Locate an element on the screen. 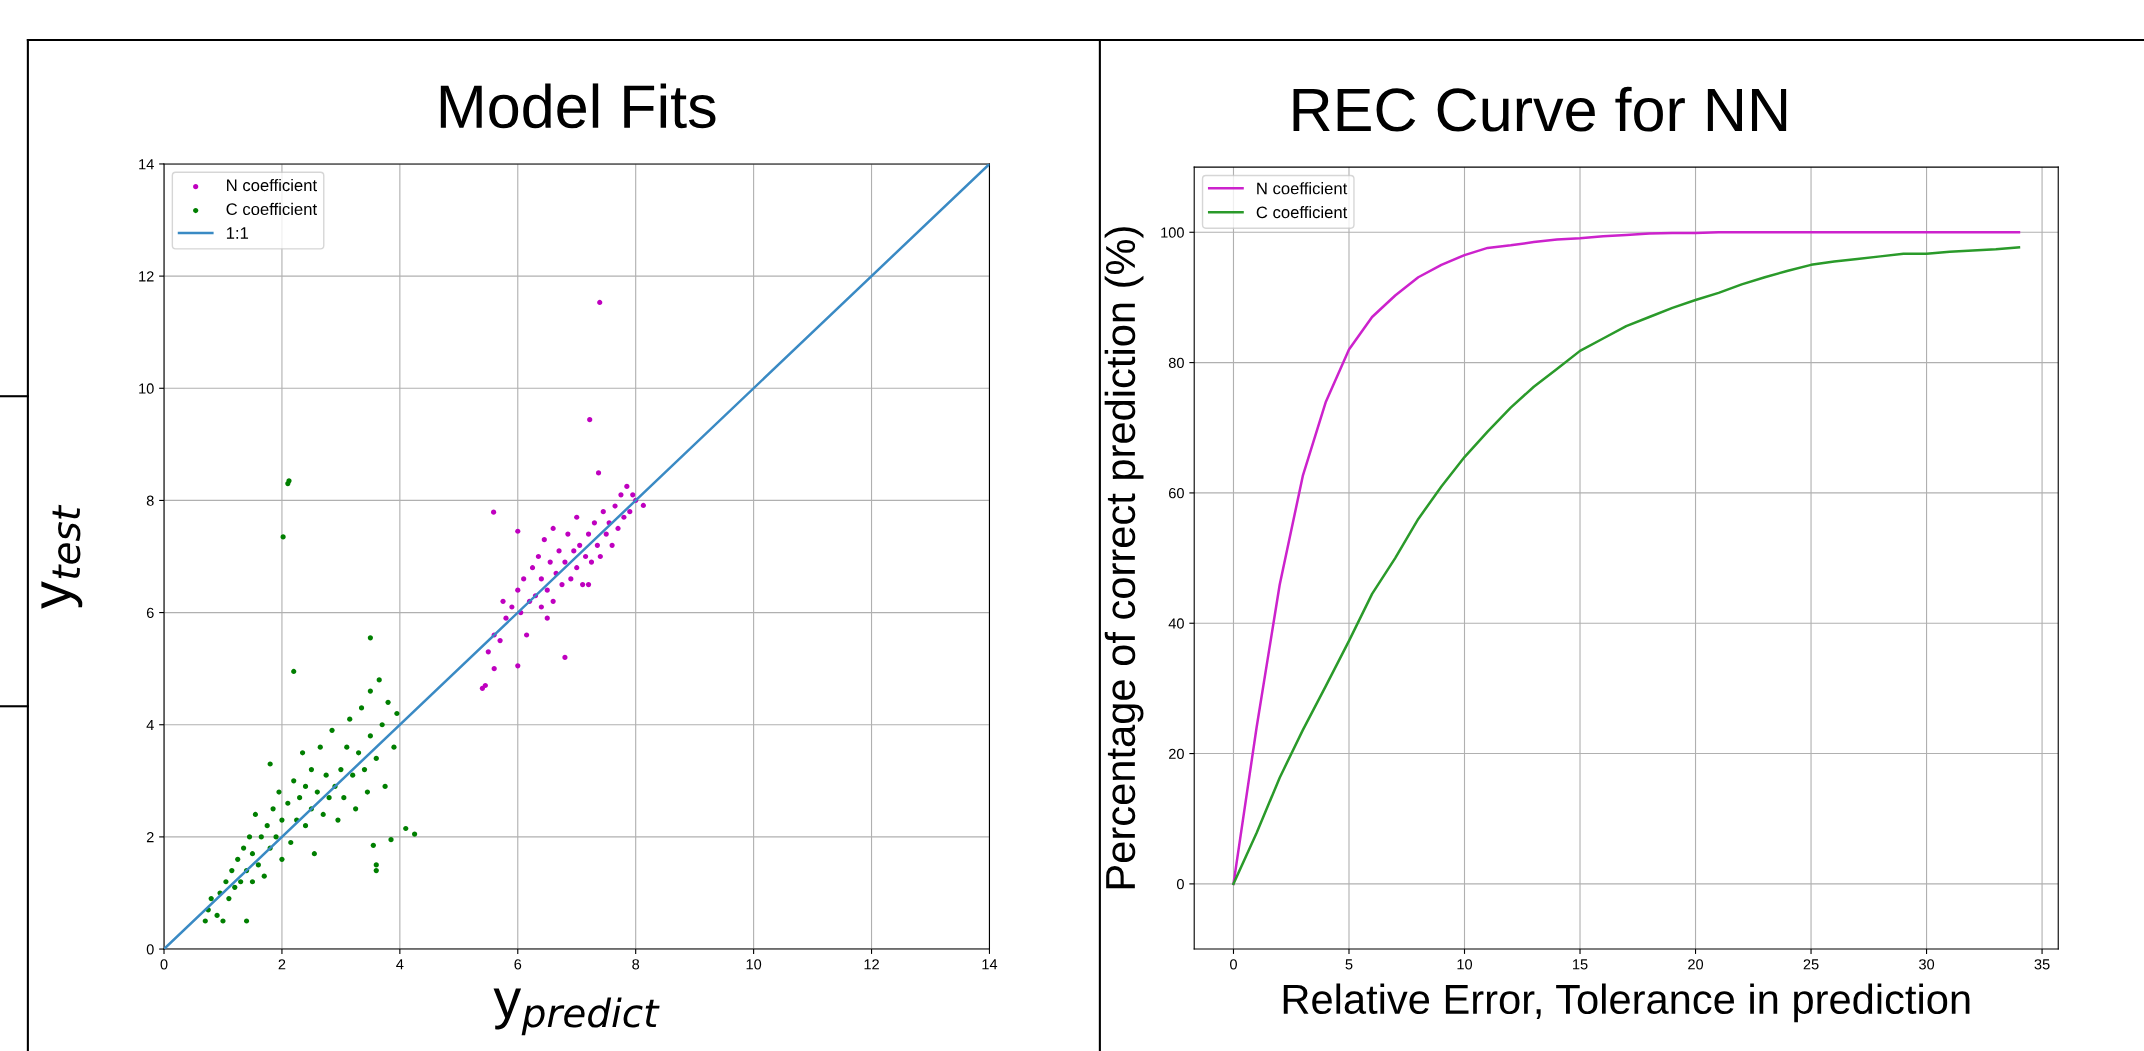  y-tick-label: 10 is located at coordinates (146, 388).